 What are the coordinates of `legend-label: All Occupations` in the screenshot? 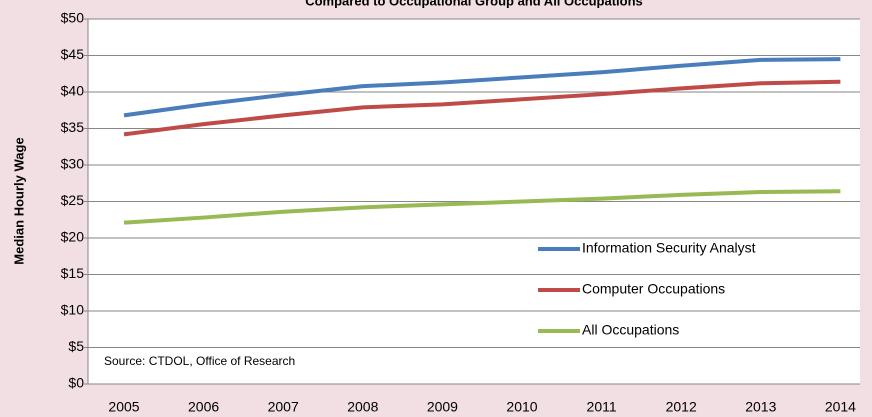 It's located at (630, 330).